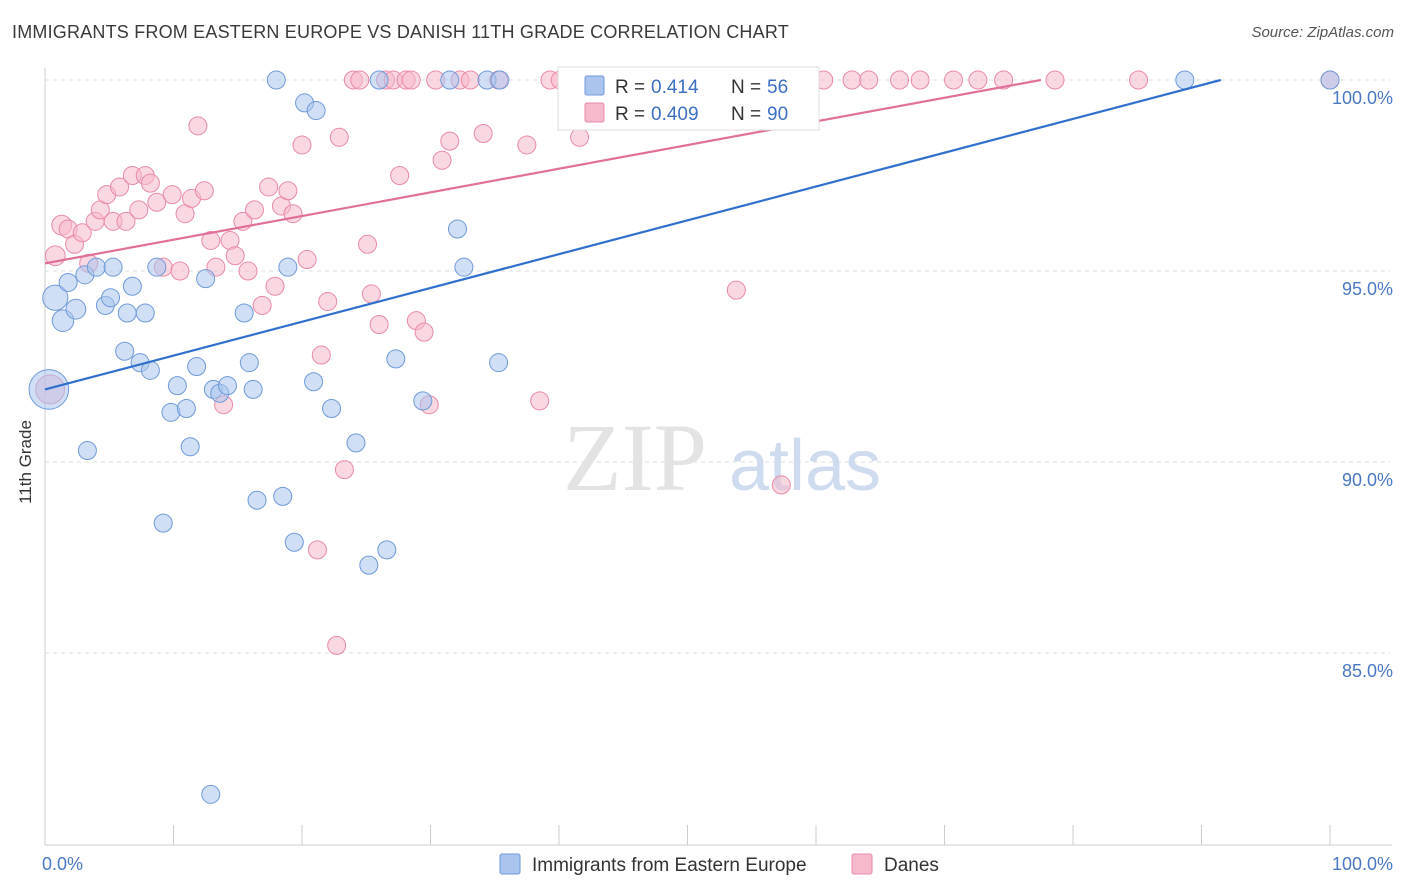 This screenshot has height=892, width=1406. I want to click on watermark: ZIP atlas, so click(722, 457).